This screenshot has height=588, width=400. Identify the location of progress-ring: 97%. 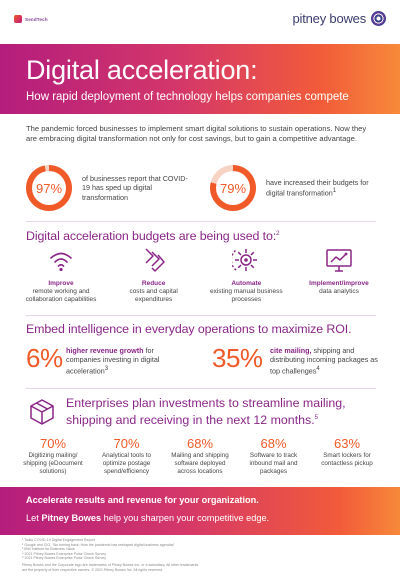
(49, 188).